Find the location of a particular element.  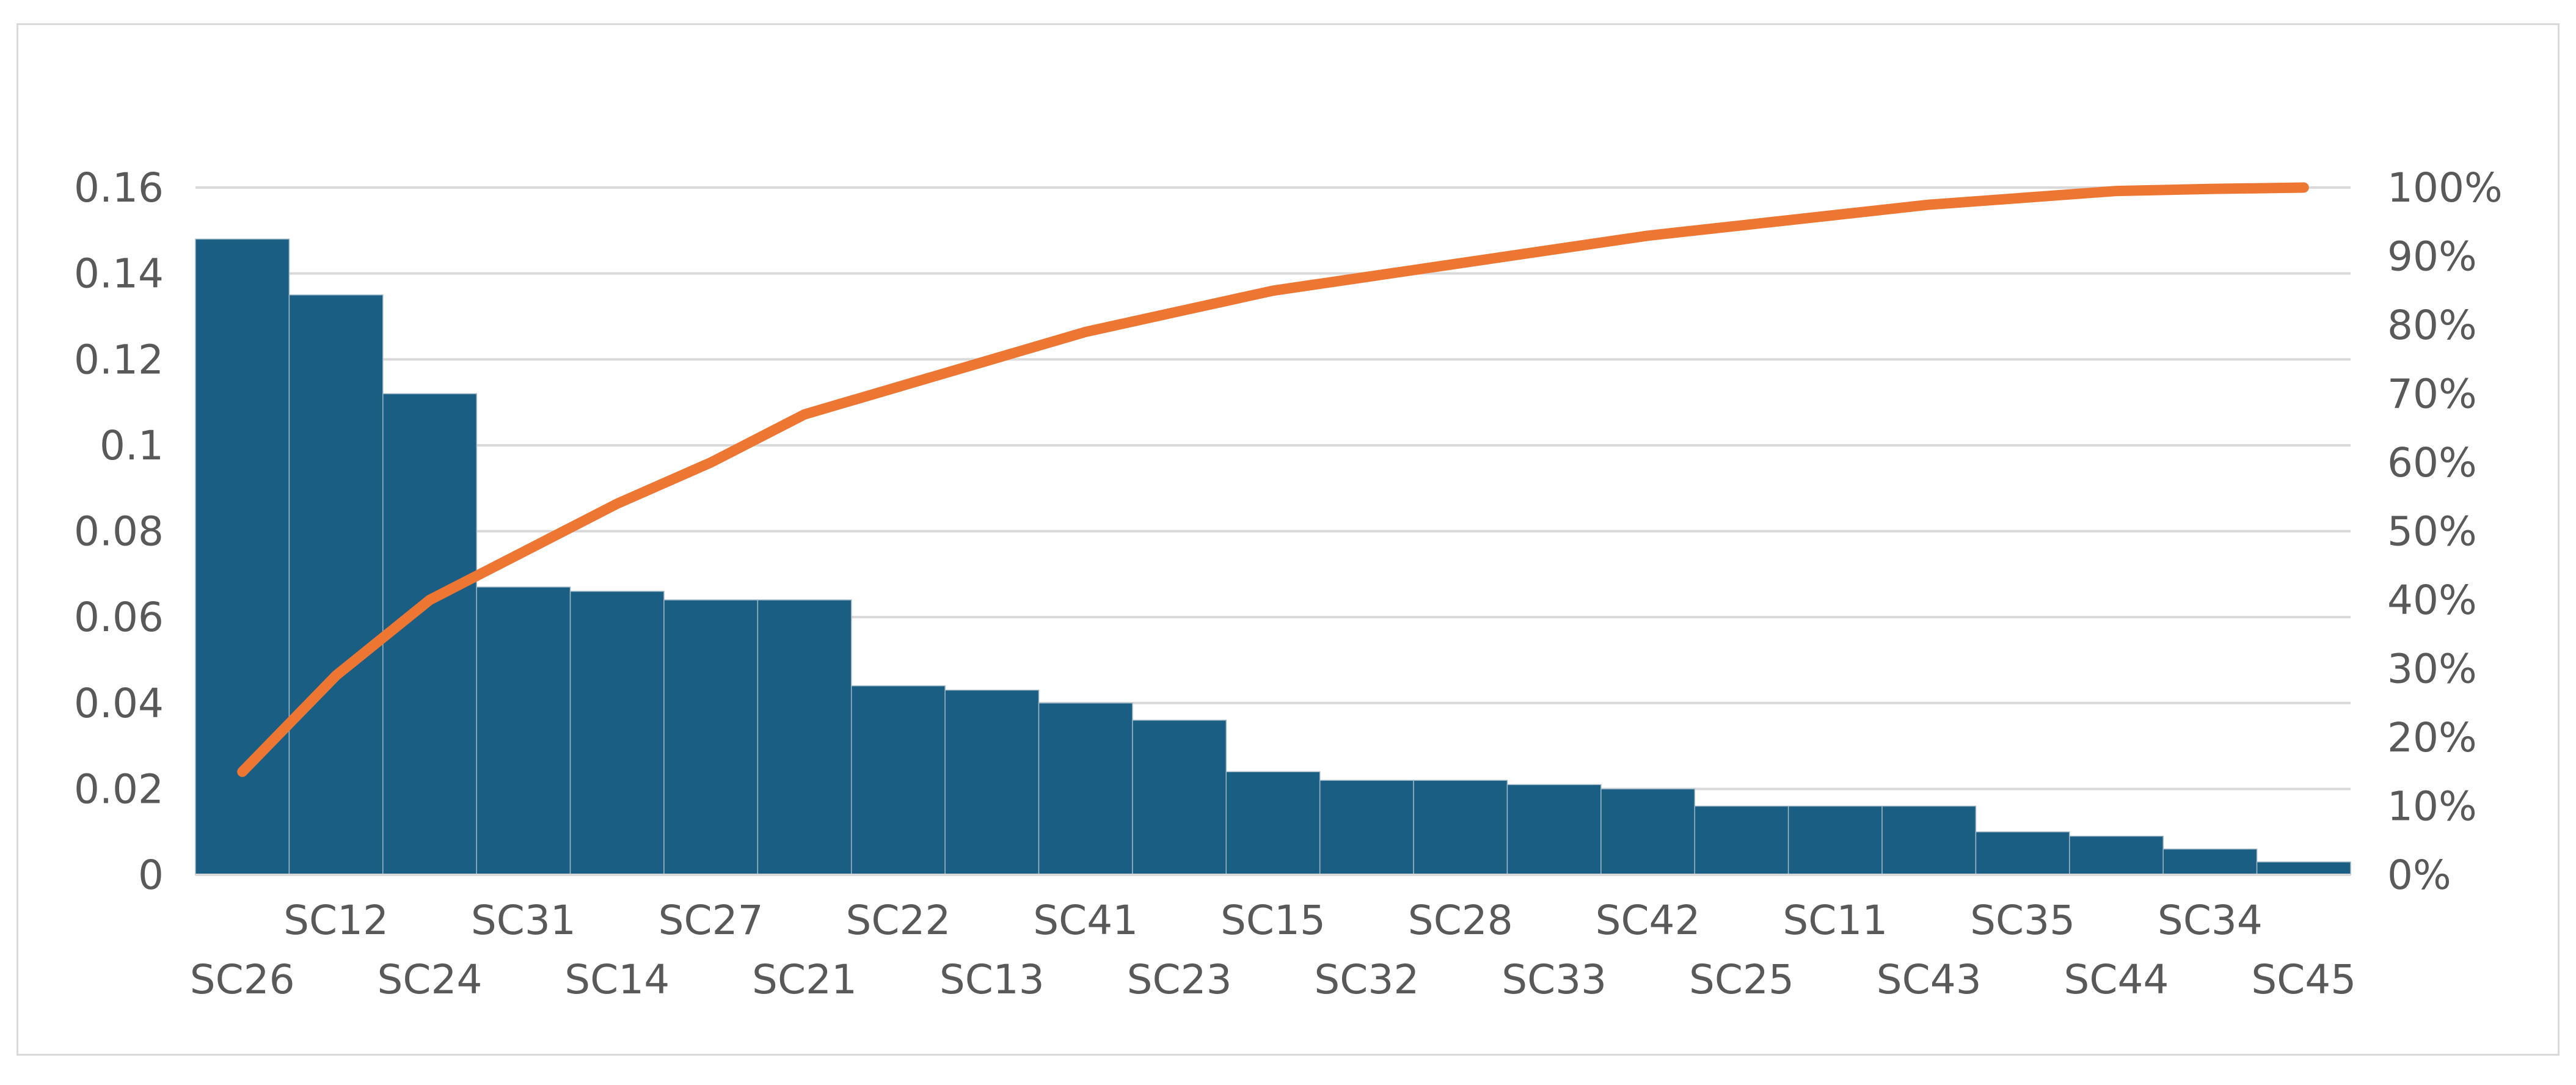

y-left-tick-label: 0.06 is located at coordinates (119, 617).